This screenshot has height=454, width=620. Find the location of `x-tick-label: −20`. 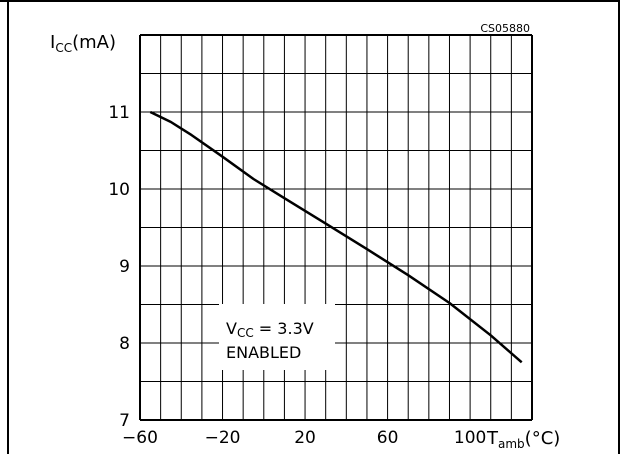

x-tick-label: −20 is located at coordinates (223, 438).